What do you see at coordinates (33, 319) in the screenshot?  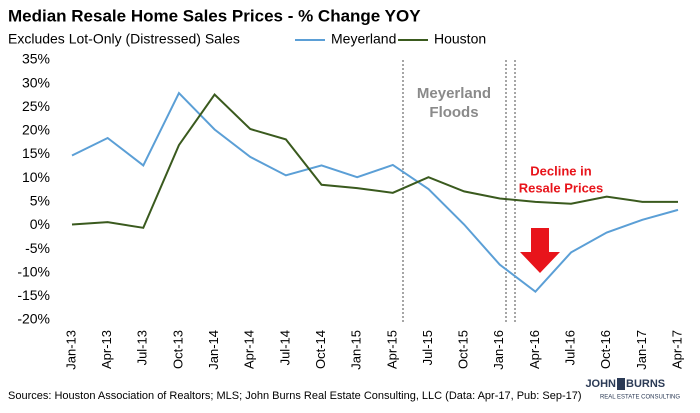 I see `y-tick-label: -20%` at bounding box center [33, 319].